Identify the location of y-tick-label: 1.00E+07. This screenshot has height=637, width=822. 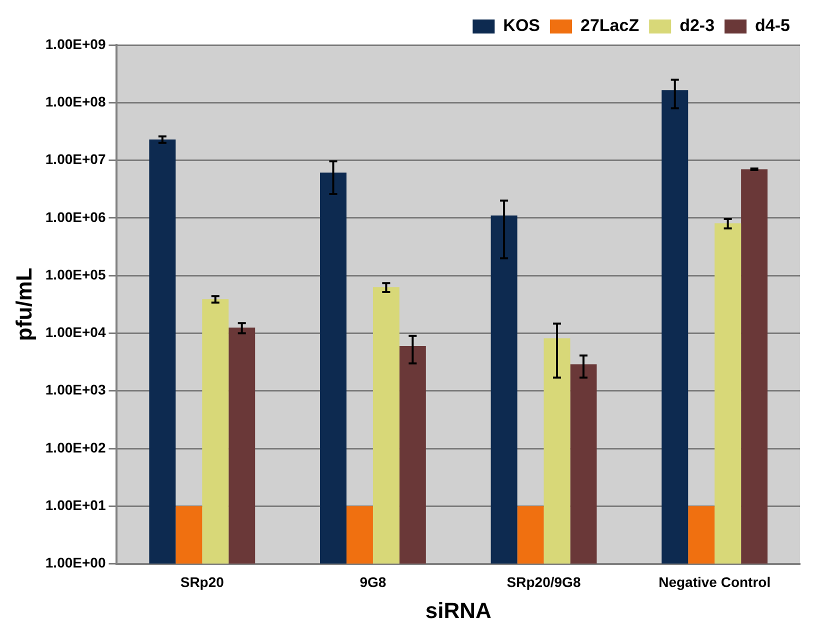
(75, 159).